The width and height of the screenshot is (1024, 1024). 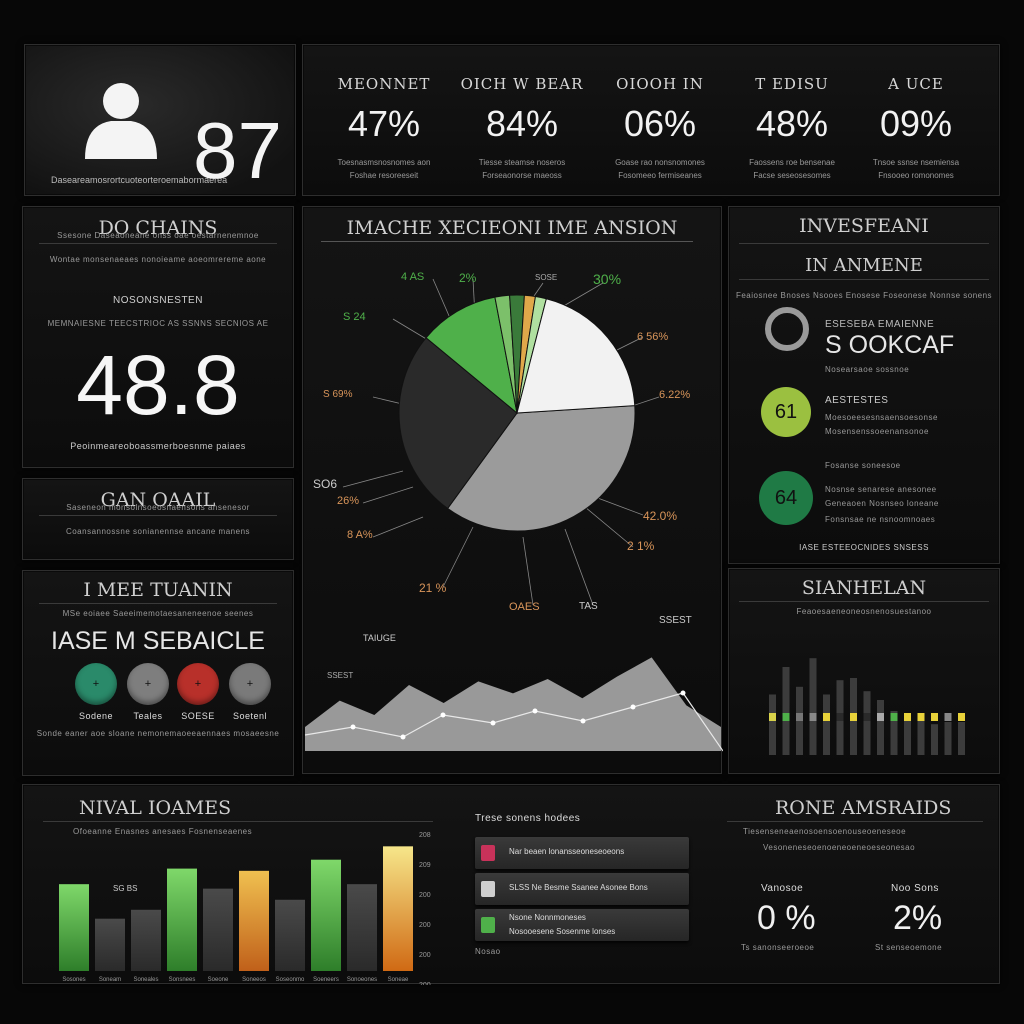 I want to click on service-button-label: Soetenl, so click(x=250, y=716).